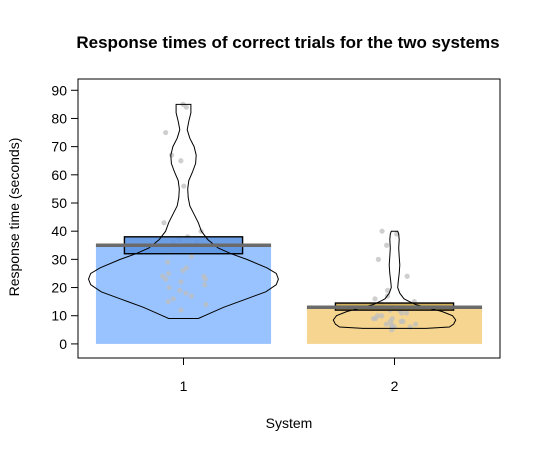 The height and width of the screenshot is (453, 540). Describe the element at coordinates (63, 344) in the screenshot. I see `y-tick-label-0: 0` at that location.